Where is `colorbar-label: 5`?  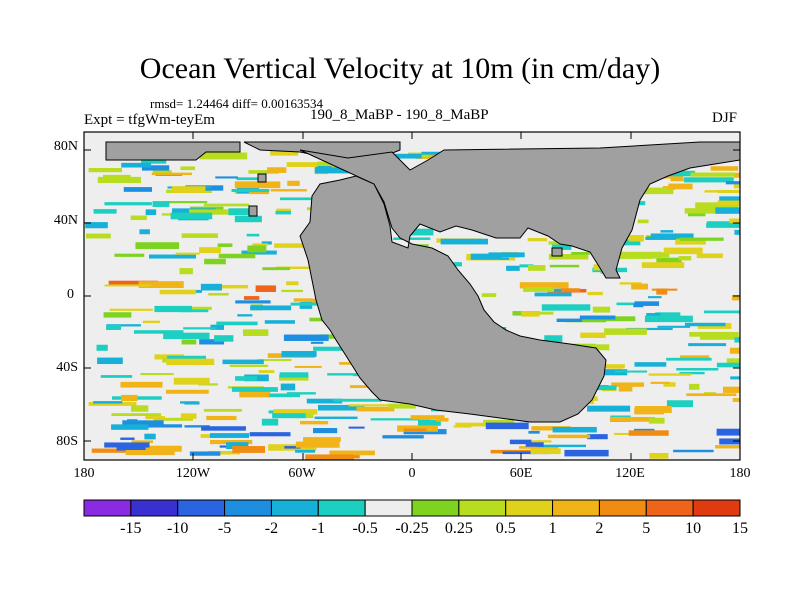 colorbar-label: 5 is located at coordinates (646, 528).